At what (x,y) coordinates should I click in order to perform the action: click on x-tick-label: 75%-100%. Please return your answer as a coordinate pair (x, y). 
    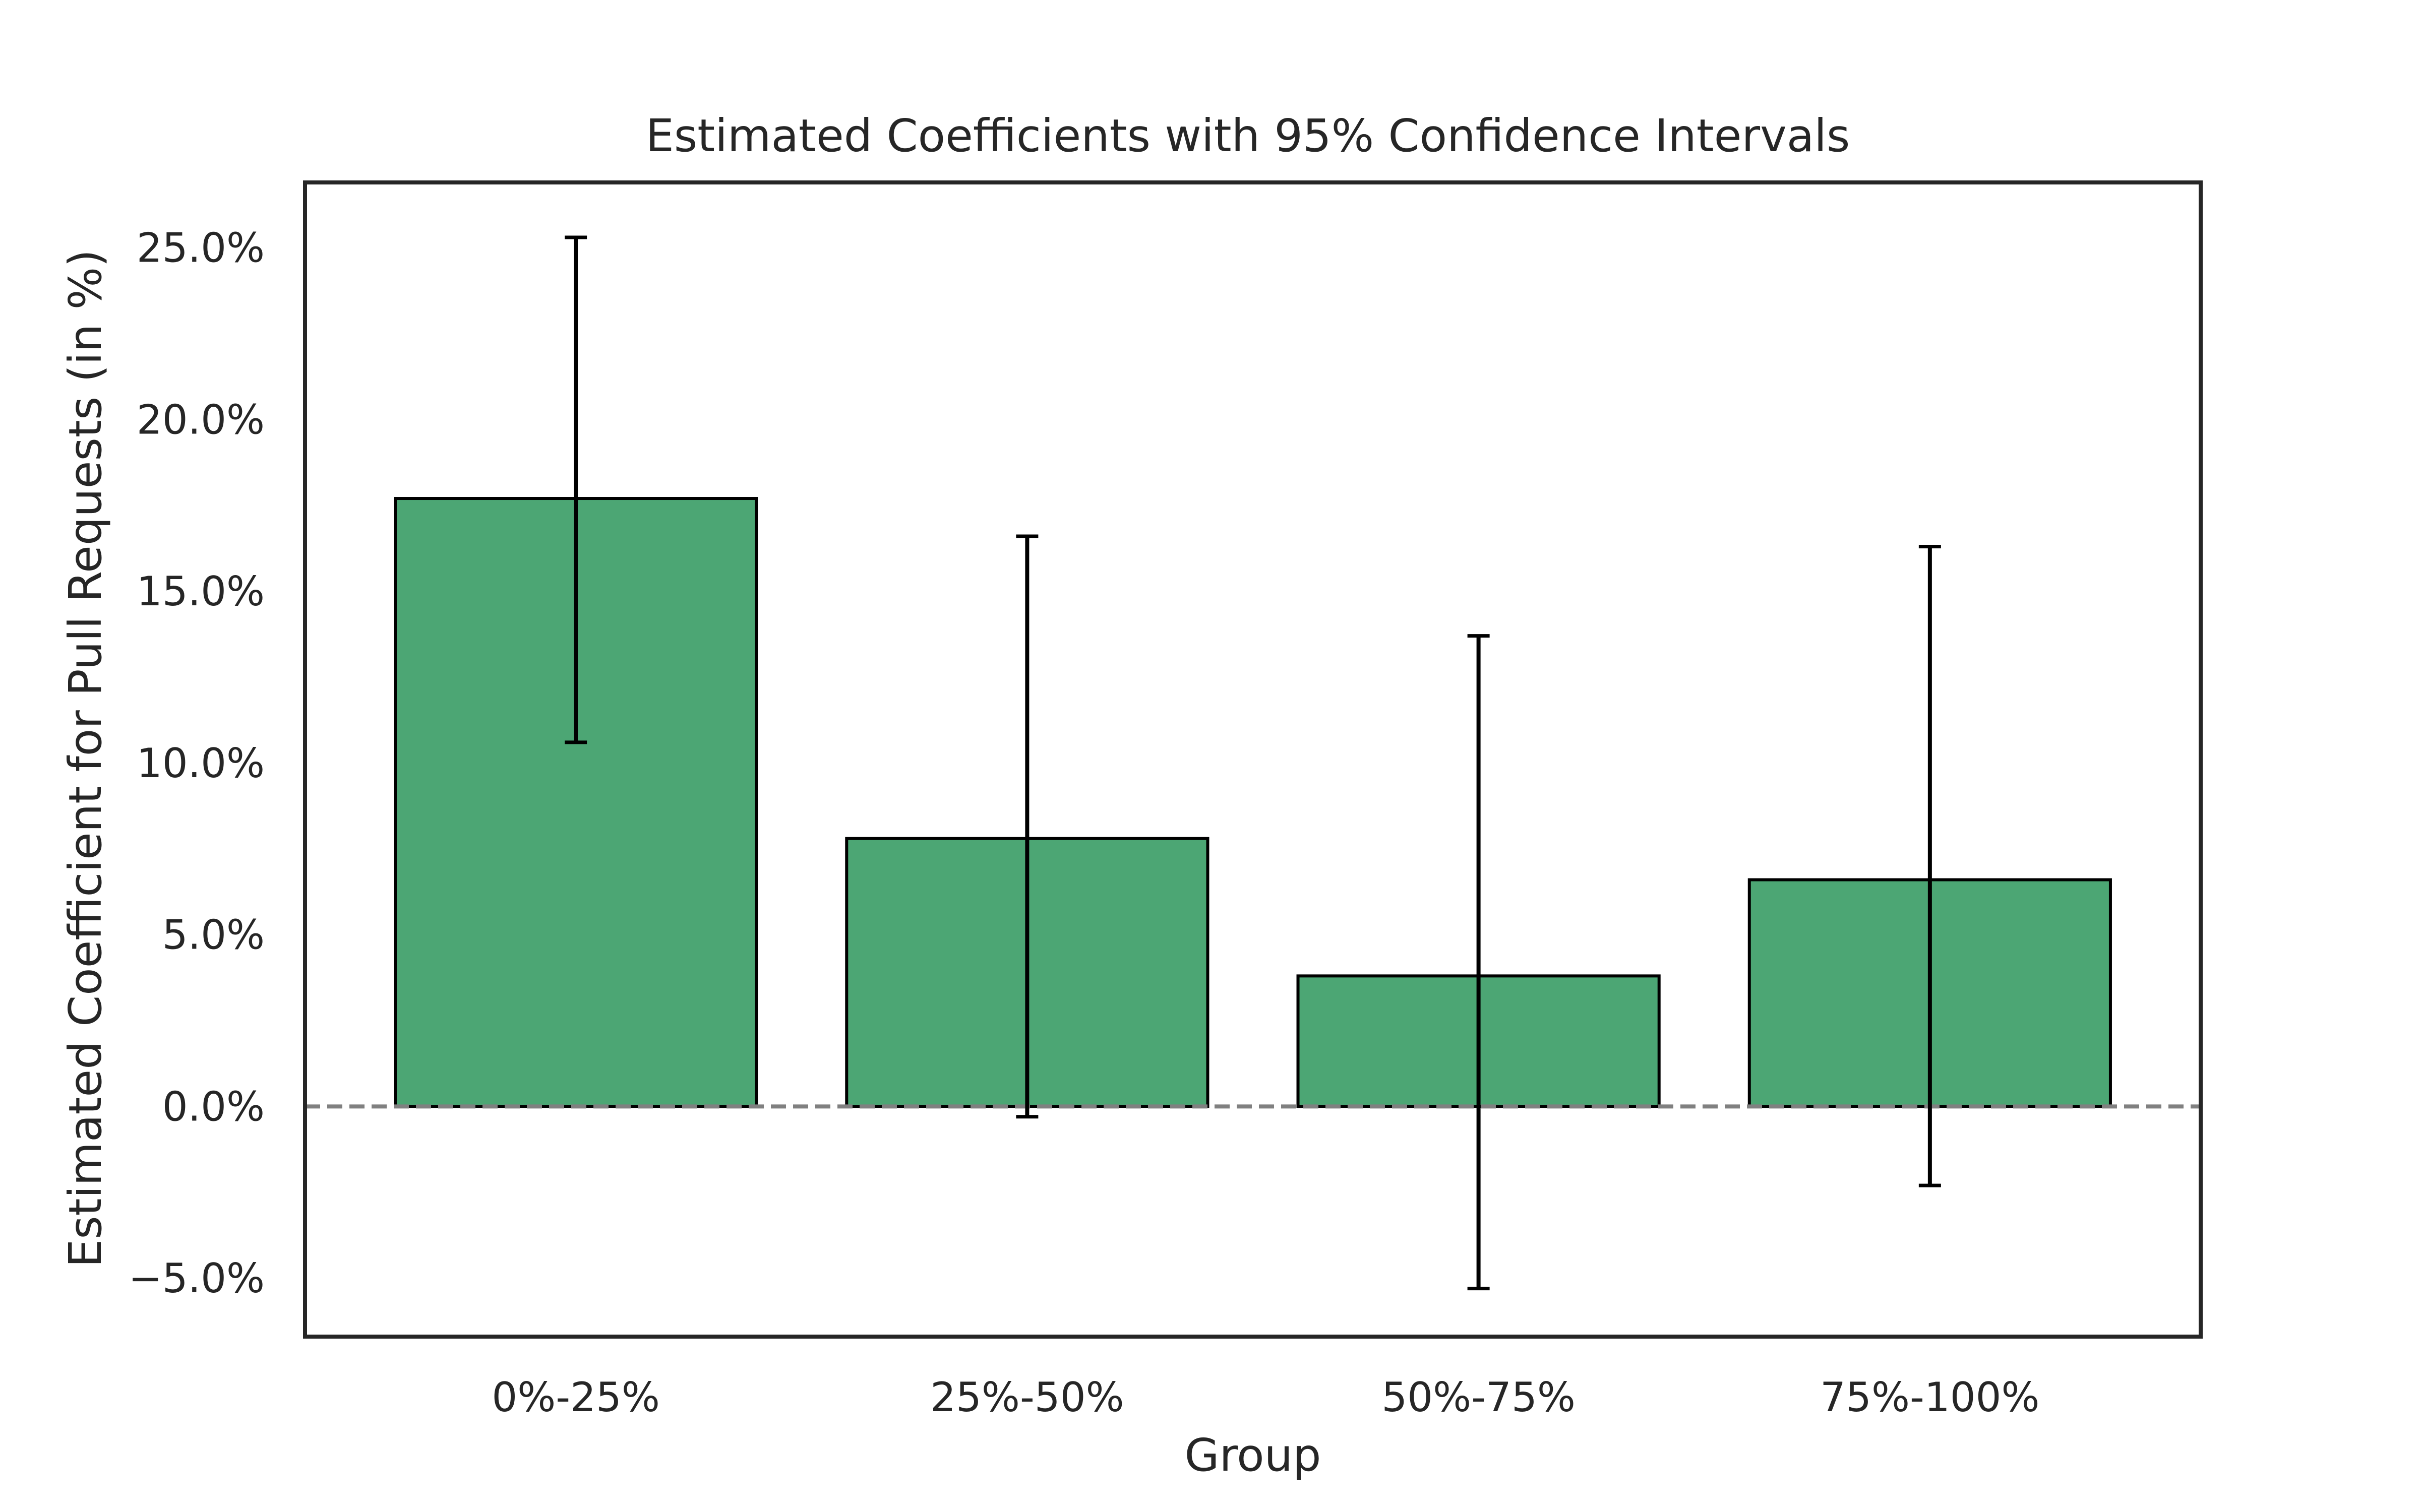
    Looking at the image, I should click on (1929, 1397).